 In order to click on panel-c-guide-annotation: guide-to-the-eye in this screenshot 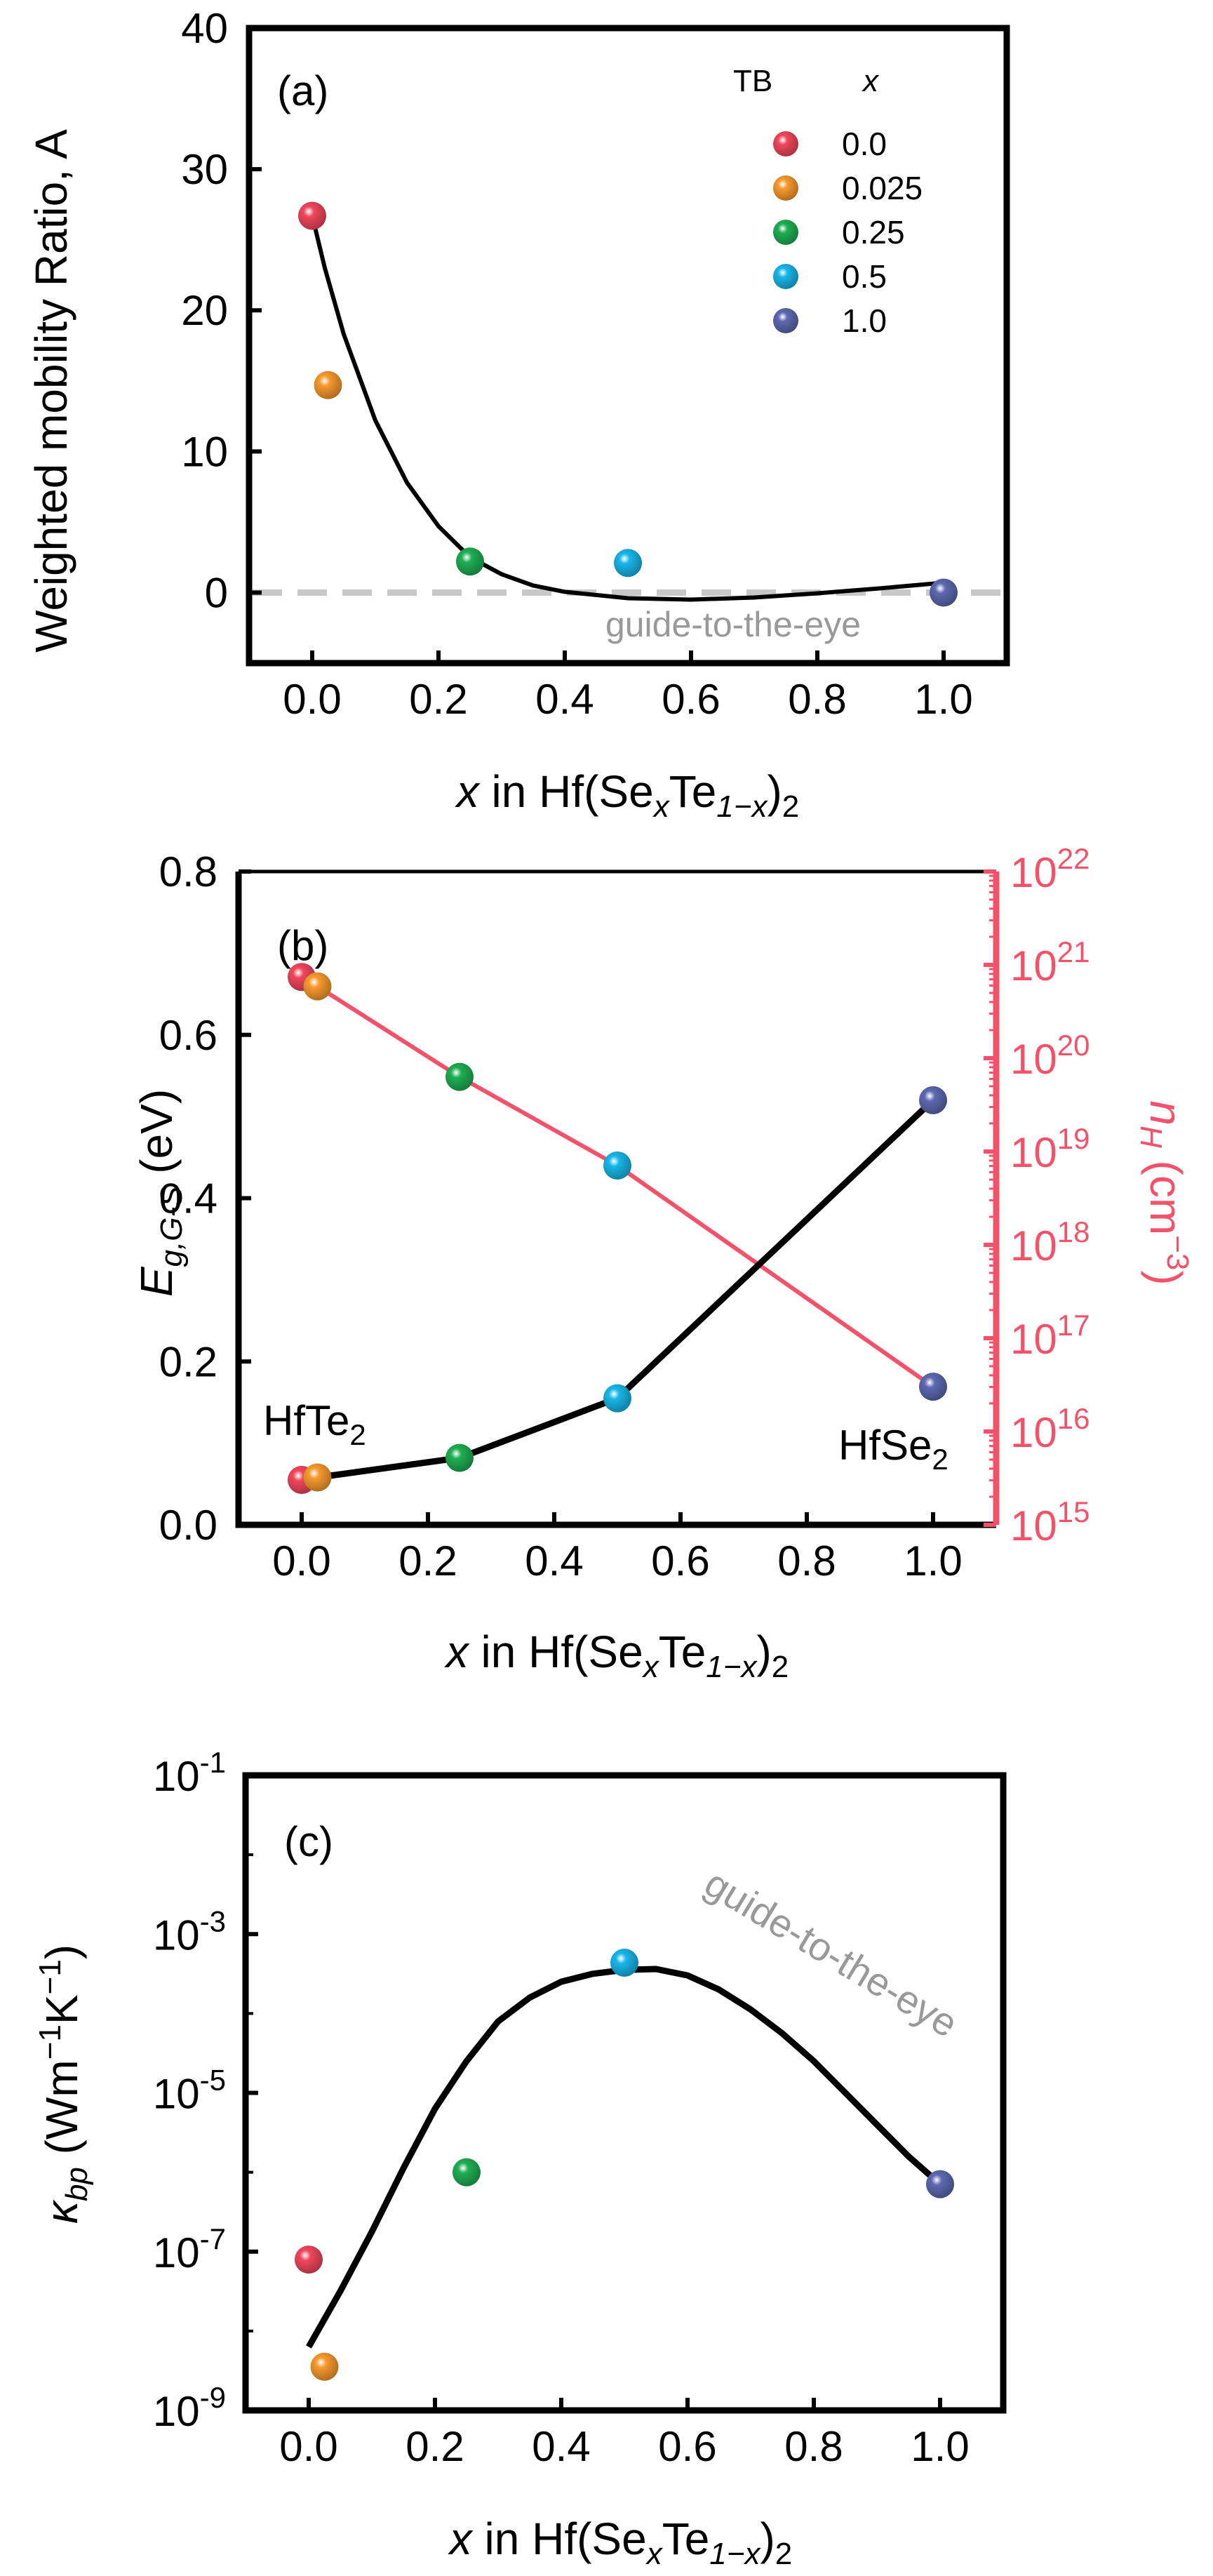, I will do `click(831, 1953)`.